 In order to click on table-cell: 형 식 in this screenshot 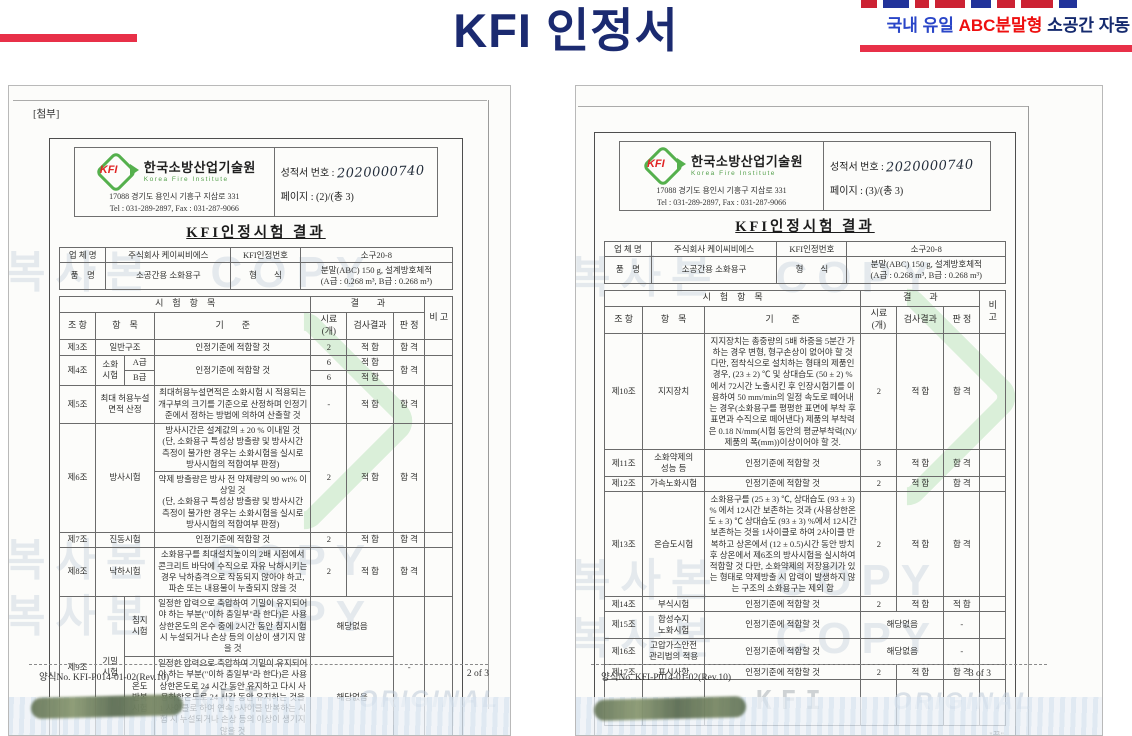, I will do `click(265, 276)`.